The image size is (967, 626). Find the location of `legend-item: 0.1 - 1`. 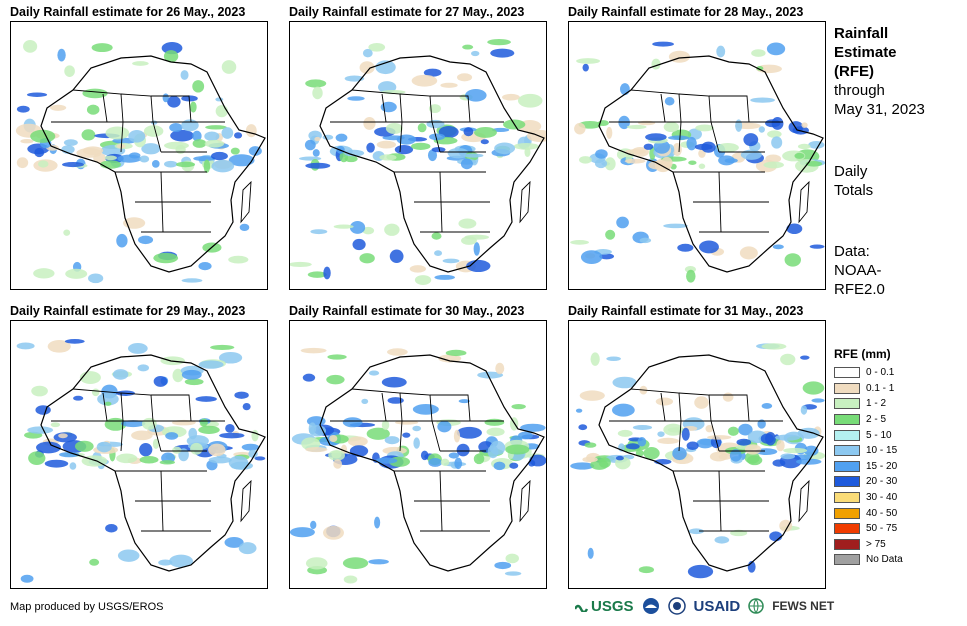

legend-item: 0.1 - 1 is located at coordinates (868, 389).